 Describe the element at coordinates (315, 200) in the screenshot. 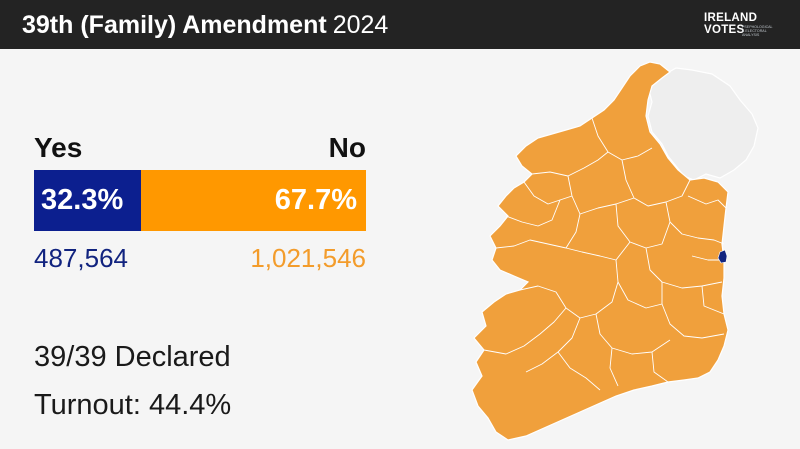

I see `no-percent: 67.7%` at that location.